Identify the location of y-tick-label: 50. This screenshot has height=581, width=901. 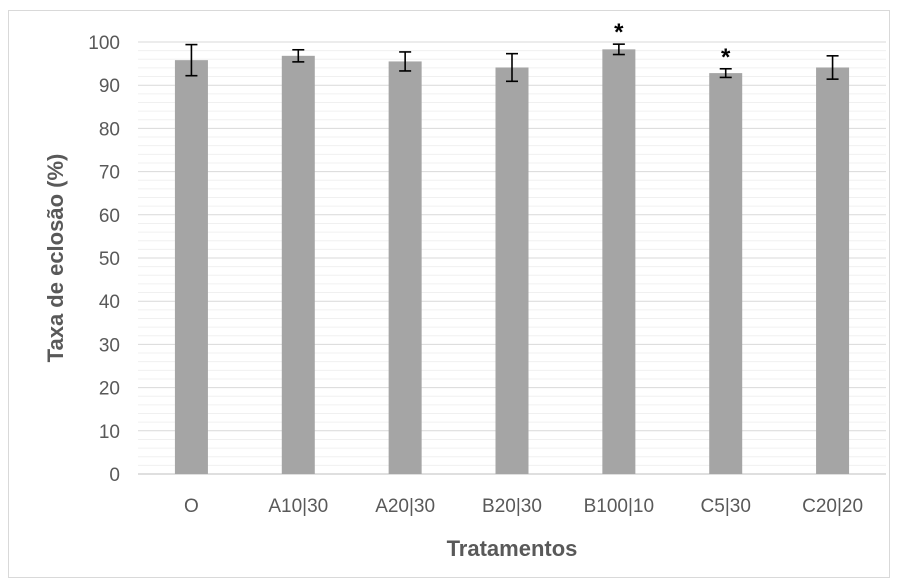
(109, 259).